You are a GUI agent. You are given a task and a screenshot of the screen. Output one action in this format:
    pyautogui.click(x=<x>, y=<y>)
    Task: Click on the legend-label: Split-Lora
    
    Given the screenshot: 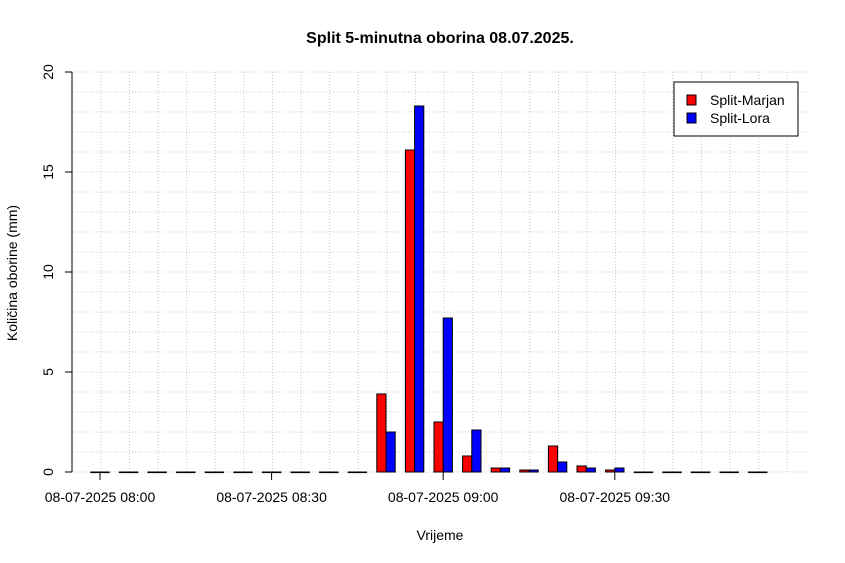 What is the action you would take?
    pyautogui.click(x=740, y=118)
    